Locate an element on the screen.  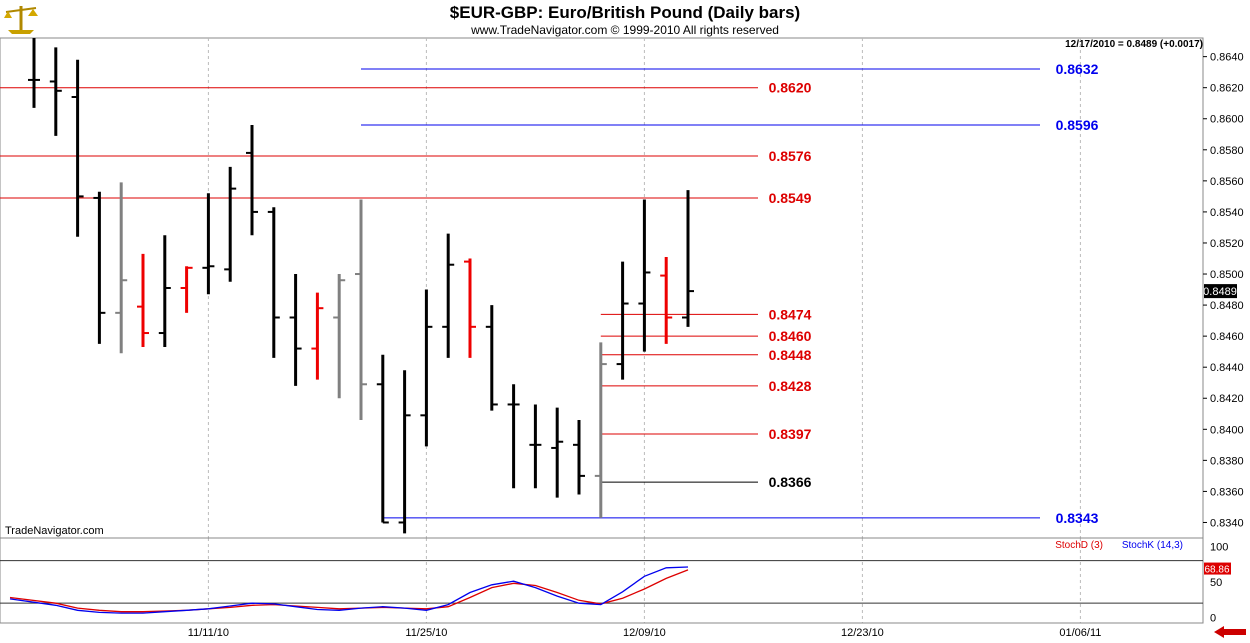
stochastic-axis: 100 50 0 is located at coordinates (1219, 583).